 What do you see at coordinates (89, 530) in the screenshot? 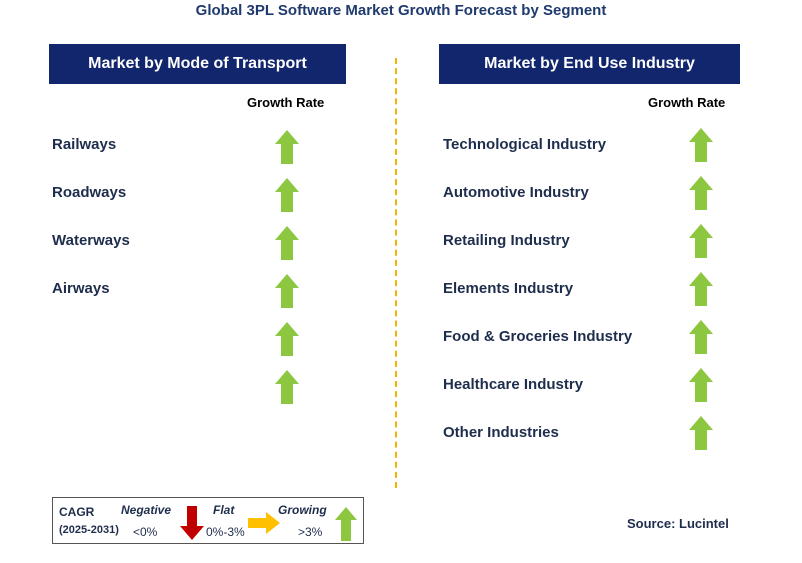
I see `legend-period: (2025-2031)` at bounding box center [89, 530].